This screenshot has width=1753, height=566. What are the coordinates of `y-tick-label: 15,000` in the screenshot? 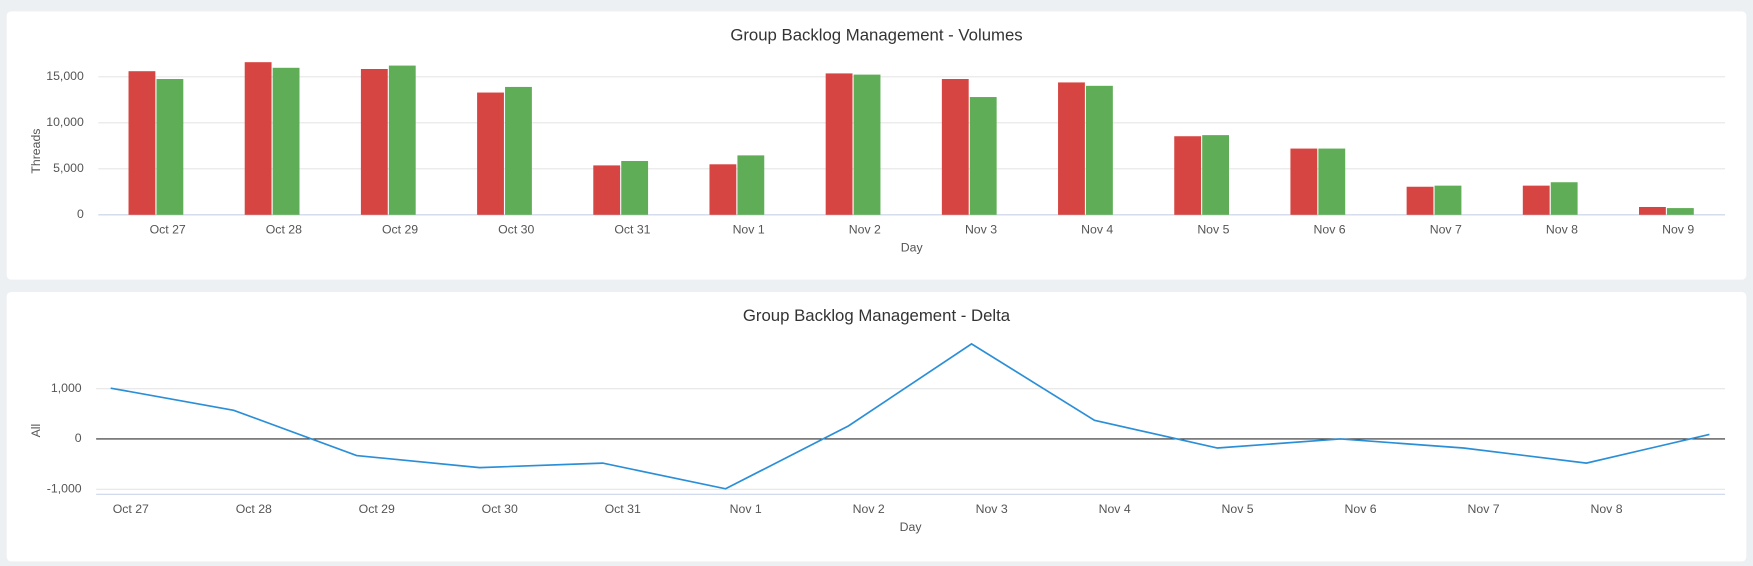 It's located at (65, 76).